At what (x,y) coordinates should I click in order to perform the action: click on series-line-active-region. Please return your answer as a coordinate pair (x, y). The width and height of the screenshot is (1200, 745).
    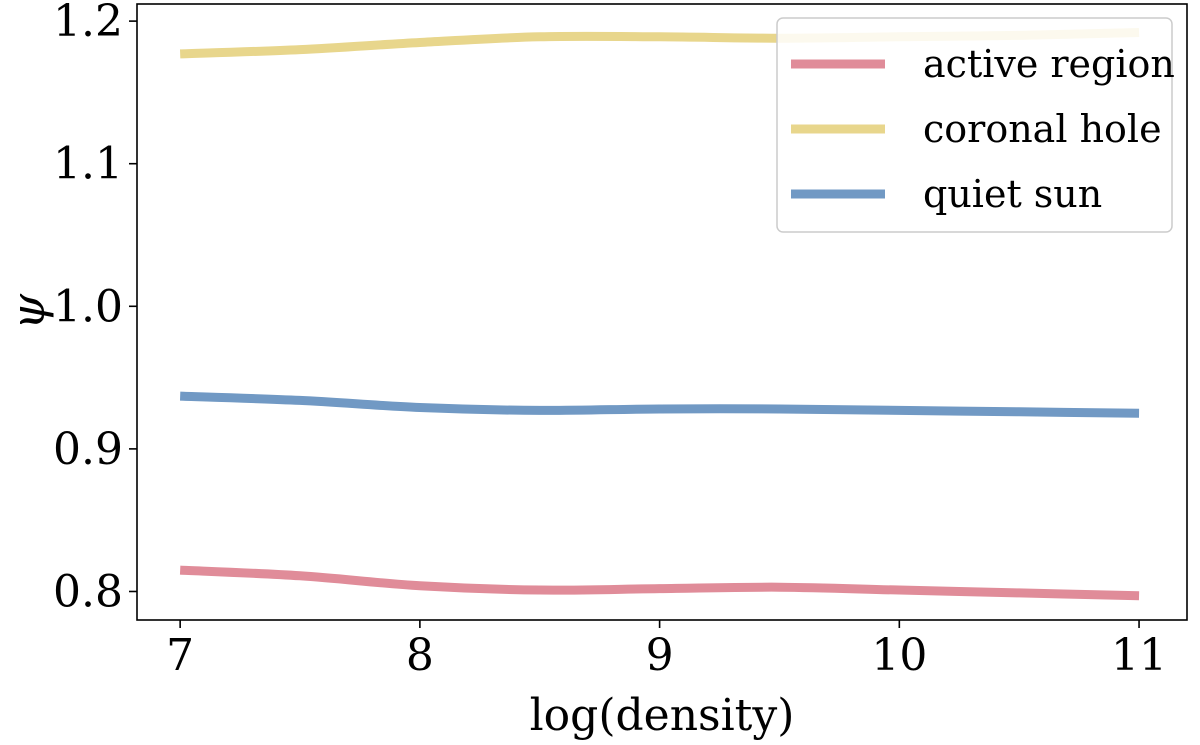
    Looking at the image, I should click on (659, 583).